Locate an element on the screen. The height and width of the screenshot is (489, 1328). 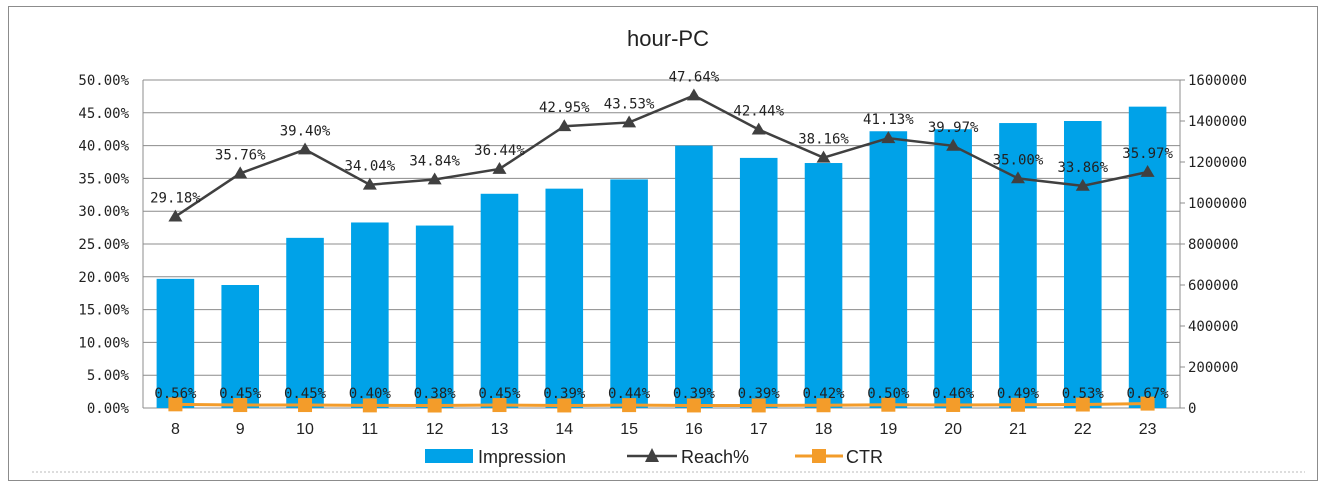
reach-data-label: 43.53% is located at coordinates (629, 104).